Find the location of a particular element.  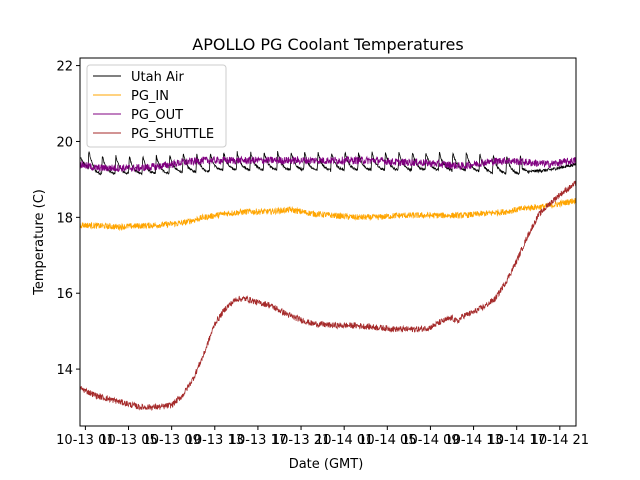

legend-label-pg-in: PG_IN is located at coordinates (150, 96).